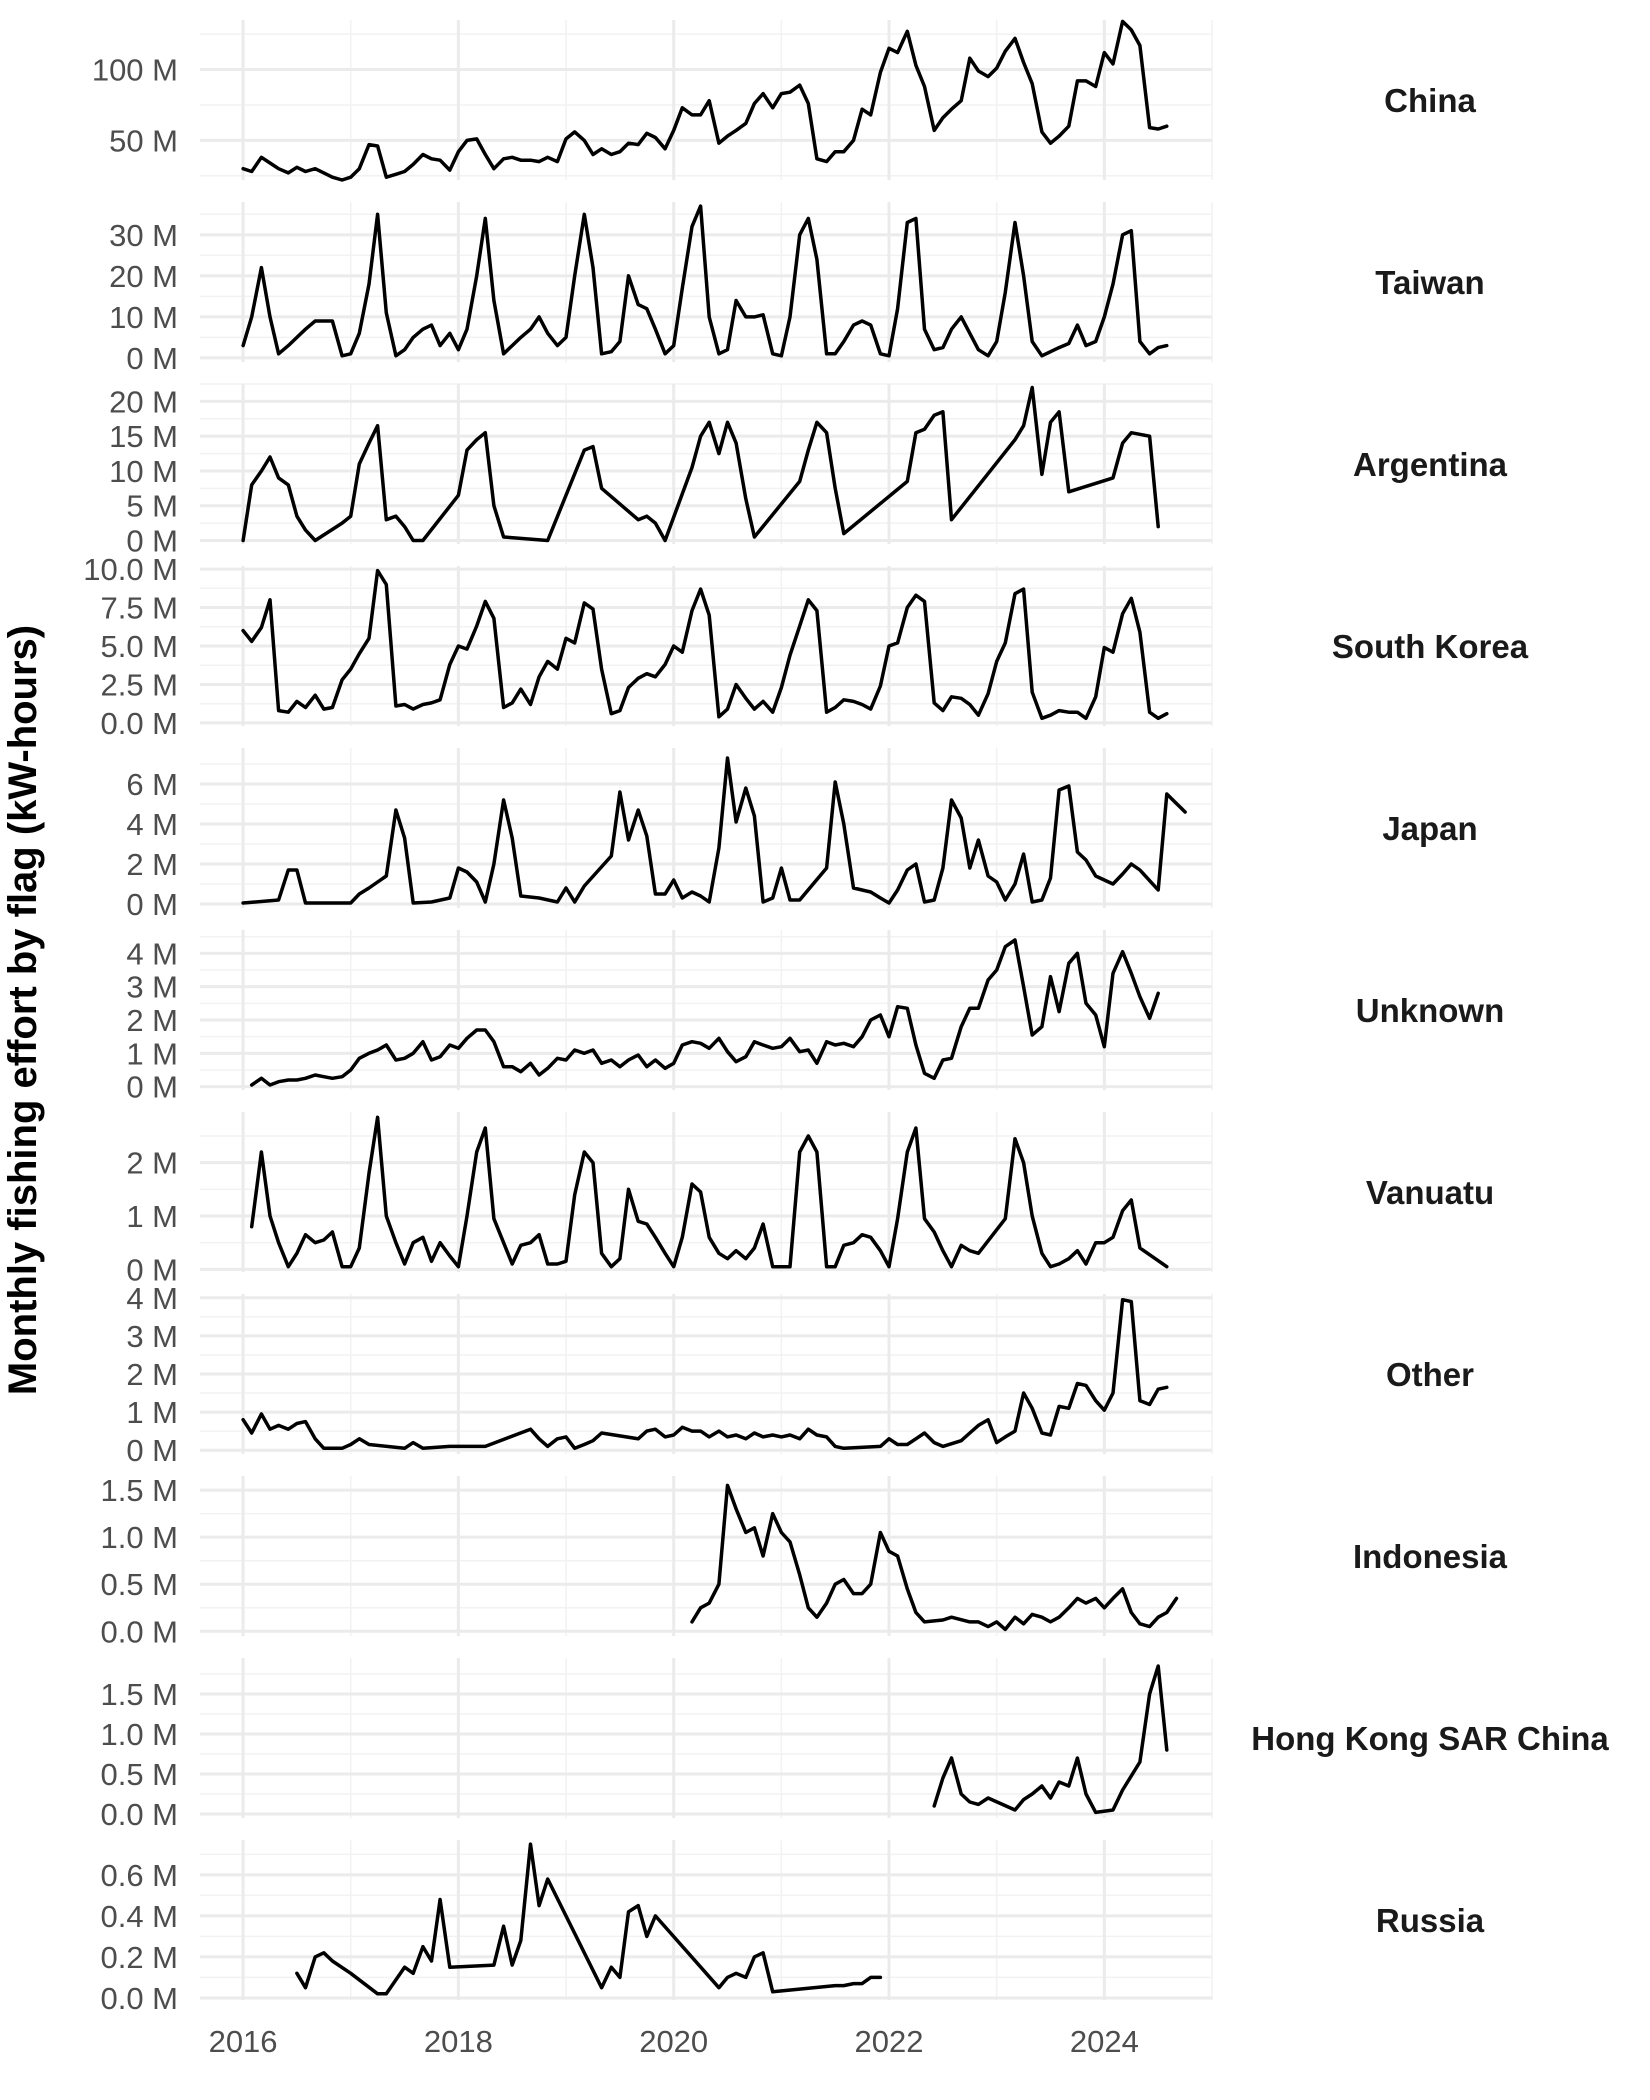 This screenshot has width=1650, height=2100. Describe the element at coordinates (243, 2041) in the screenshot. I see `x-tick-label: 2016` at that location.